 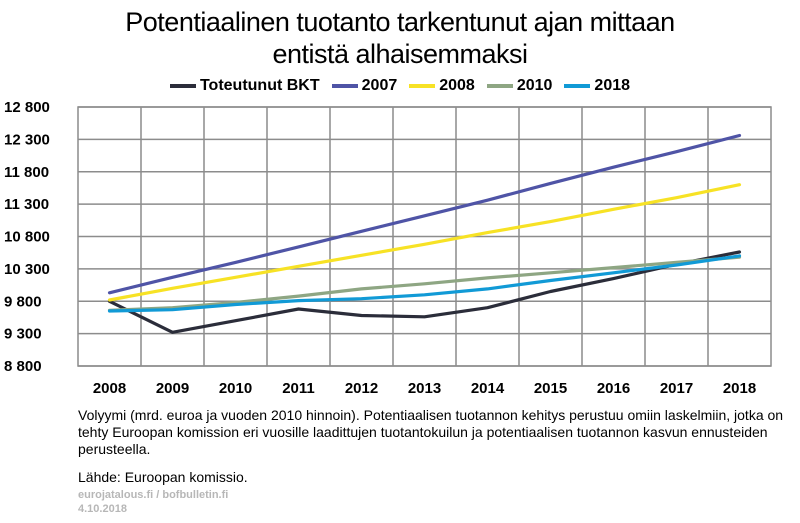 What do you see at coordinates (102, 509) in the screenshot?
I see `brand-date: 4.10.2018` at bounding box center [102, 509].